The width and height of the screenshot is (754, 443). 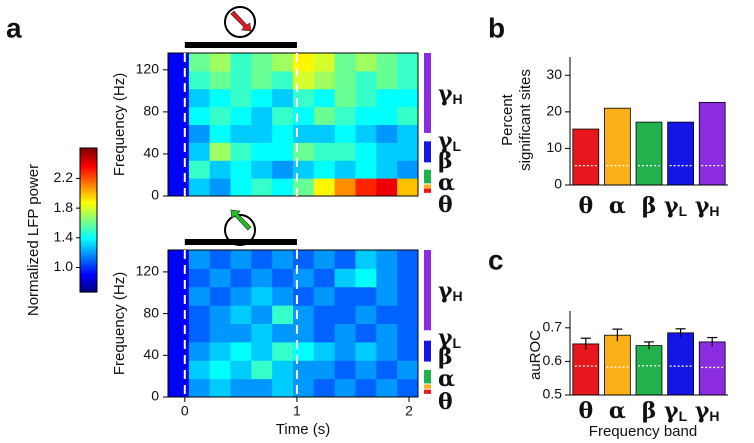 What do you see at coordinates (525, 120) in the screenshot?
I see `y-axis-label: significant sites` at bounding box center [525, 120].